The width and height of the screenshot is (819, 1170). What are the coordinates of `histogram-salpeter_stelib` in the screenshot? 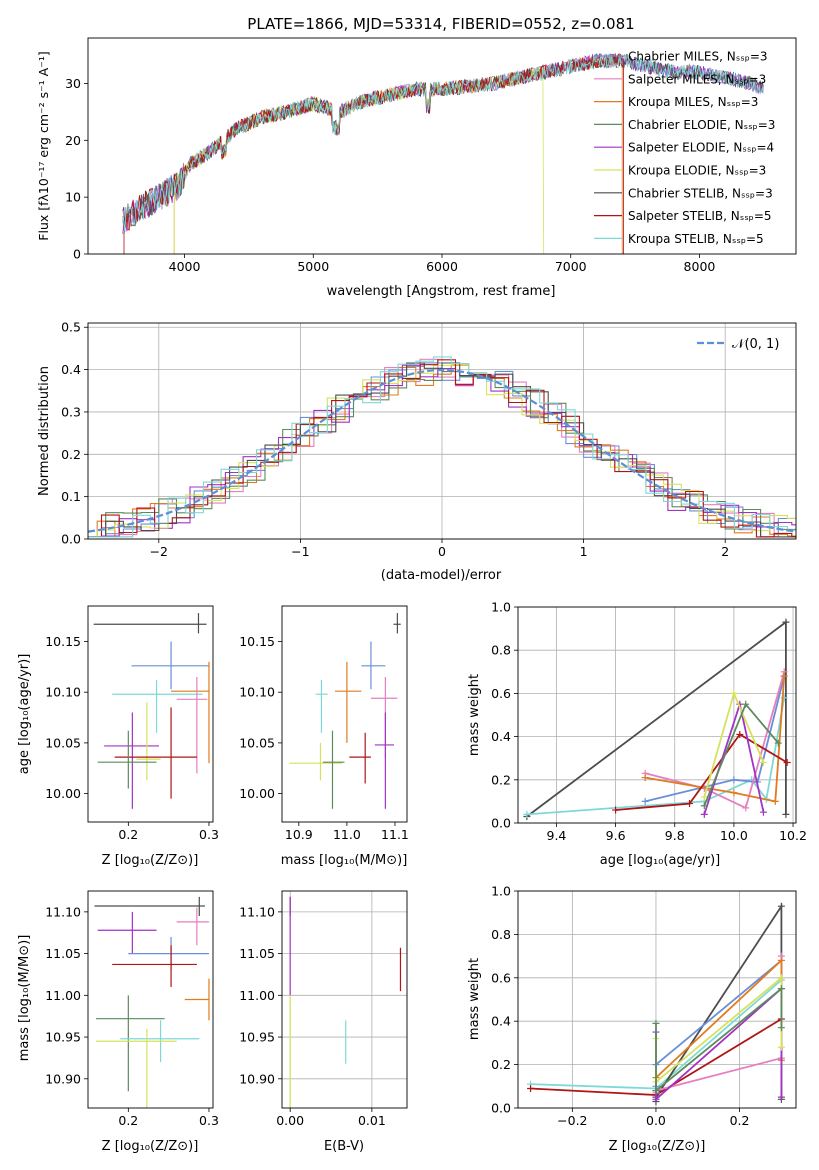 It's located at (442, 448).